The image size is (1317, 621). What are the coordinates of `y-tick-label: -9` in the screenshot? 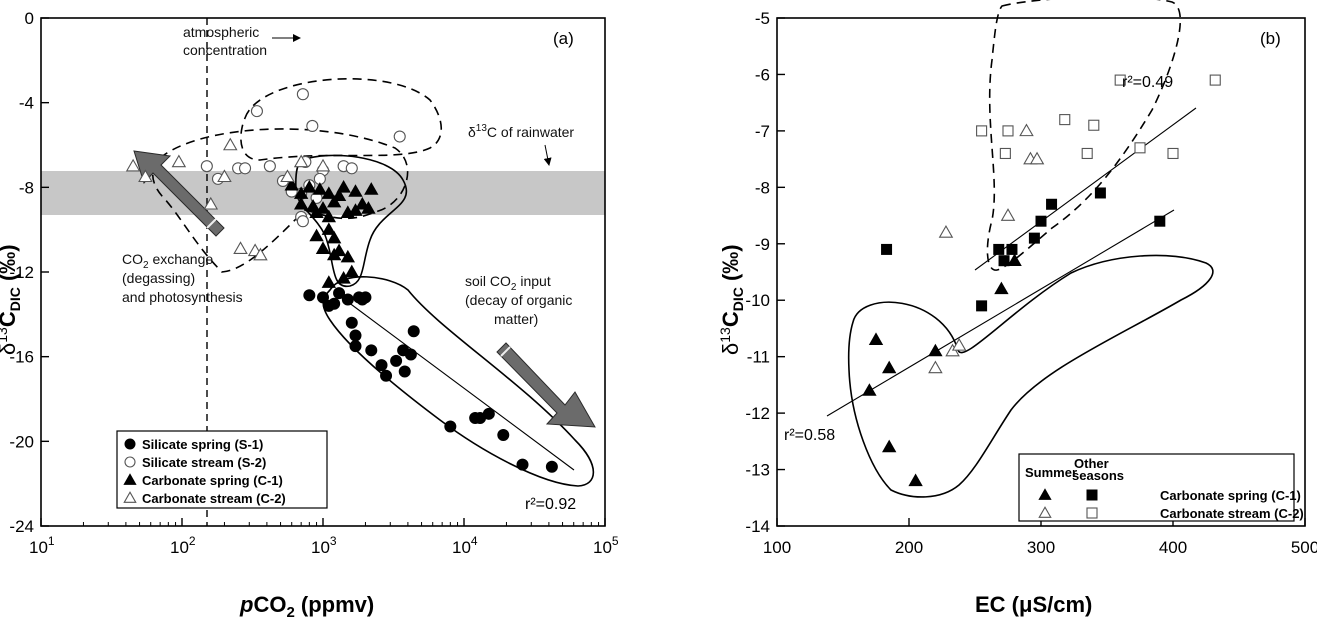 It's located at (762, 244).